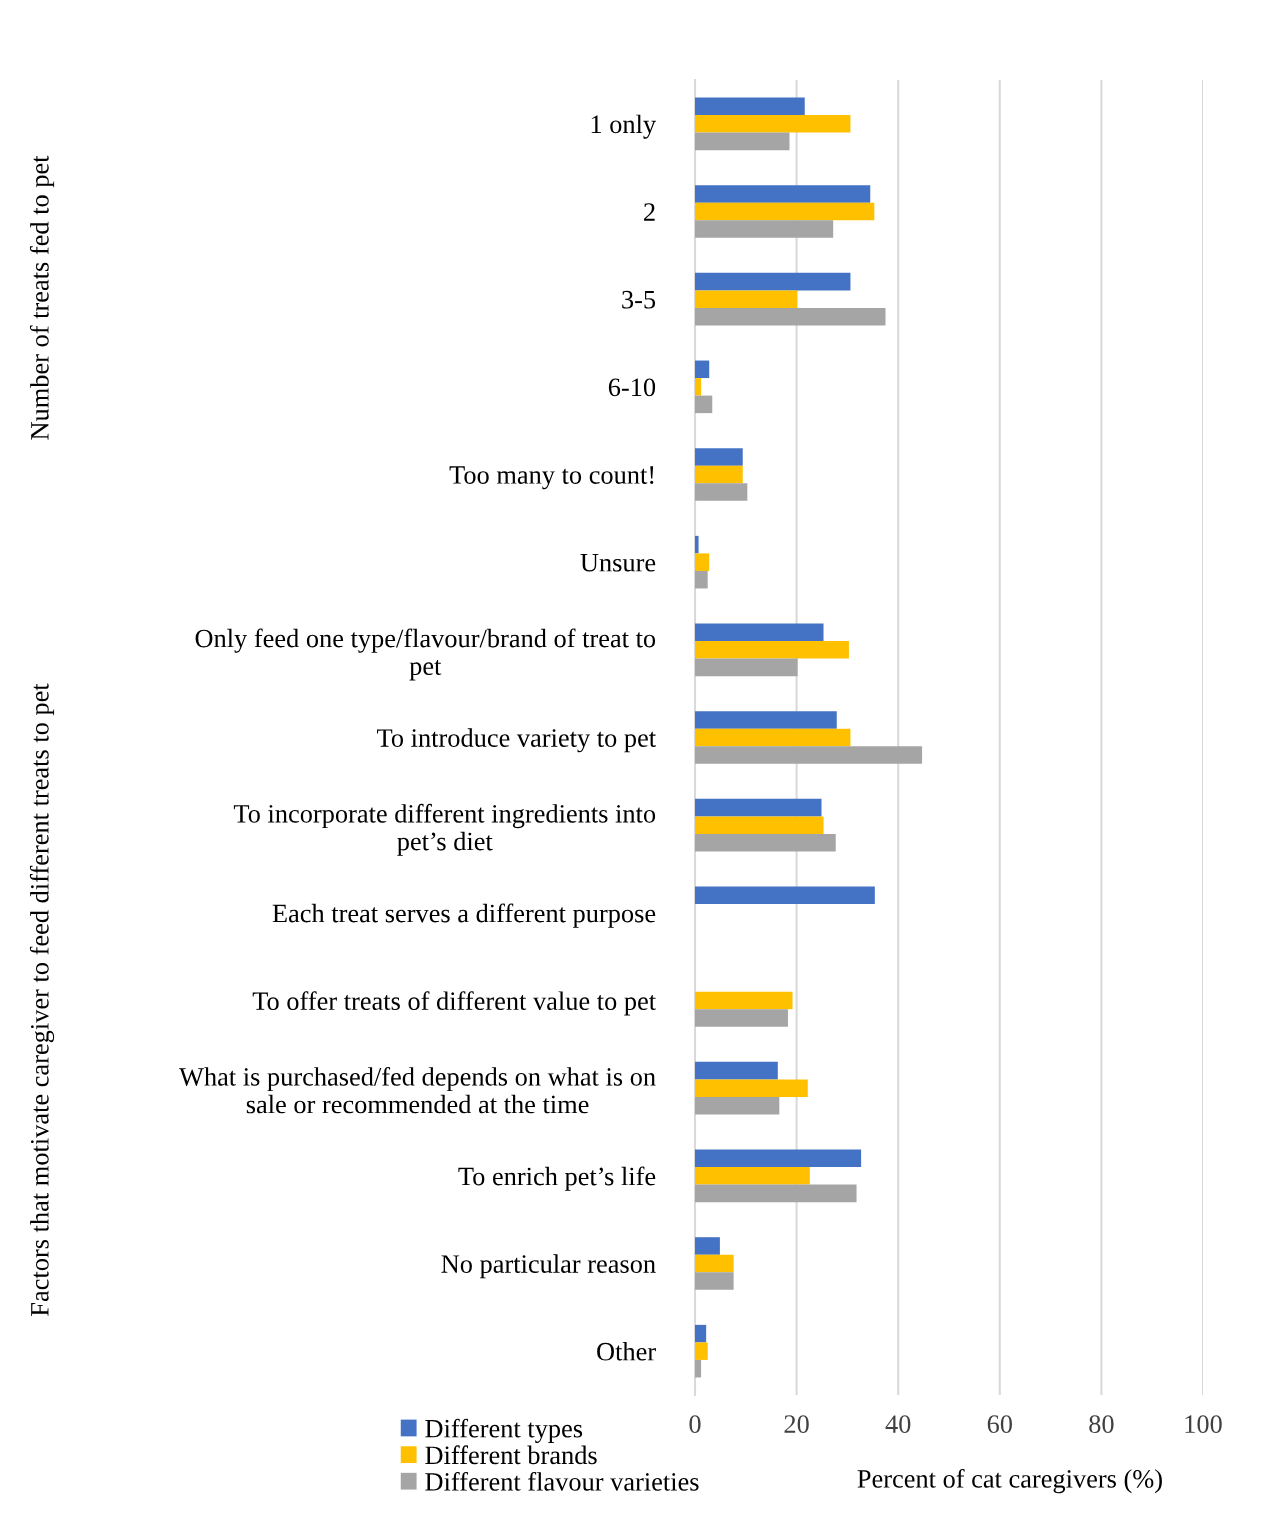 The image size is (1261, 1530). What do you see at coordinates (42, 297) in the screenshot?
I see `text: Number of treats fed to pet` at bounding box center [42, 297].